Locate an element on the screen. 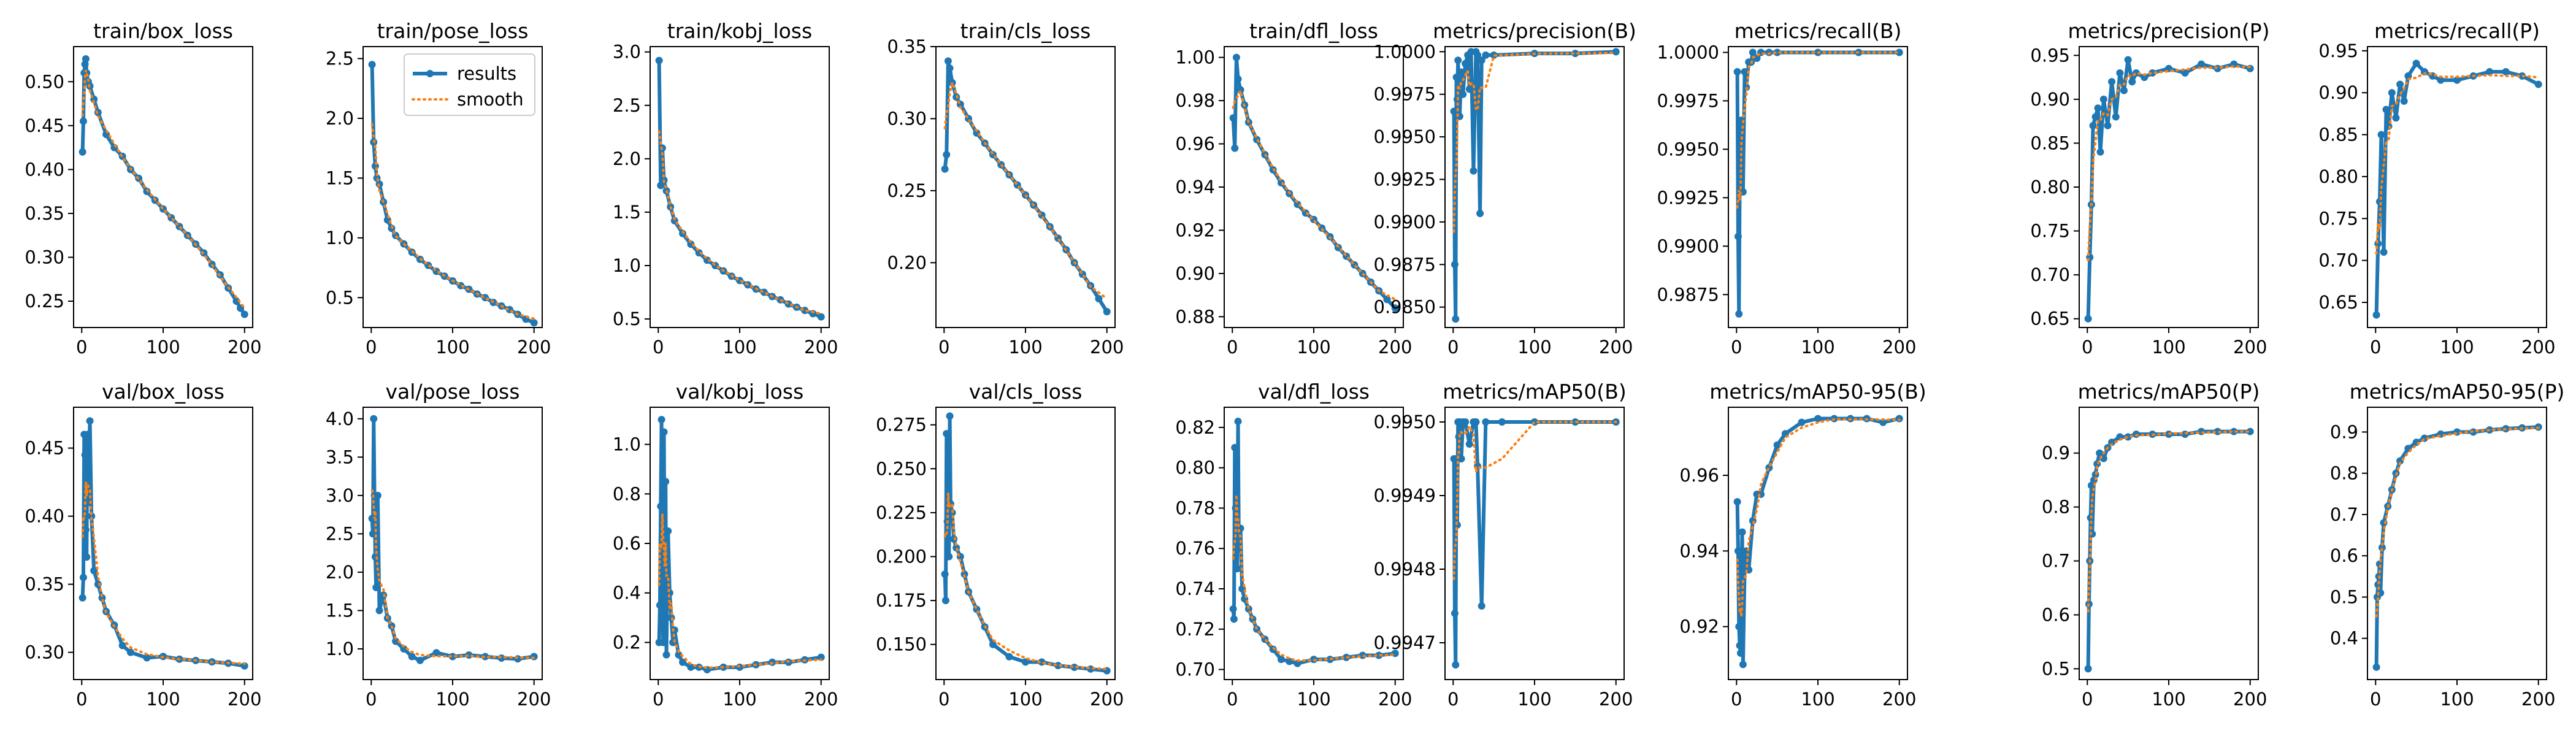 The height and width of the screenshot is (736, 2576). axes-frame is located at coordinates (2457, 187).